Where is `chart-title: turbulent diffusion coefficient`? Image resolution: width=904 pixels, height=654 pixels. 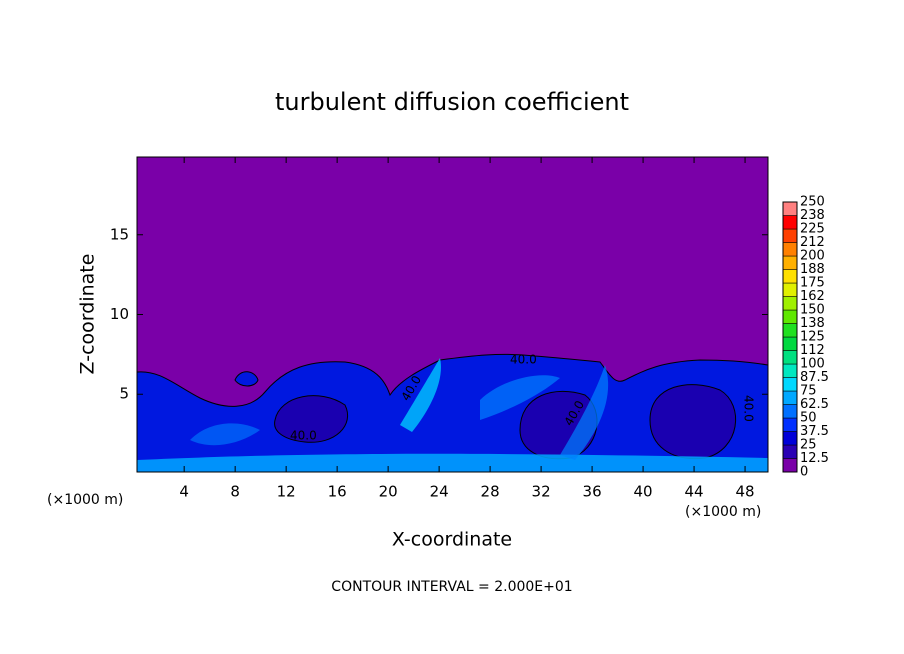
chart-title: turbulent diffusion coefficient is located at coordinates (452, 102).